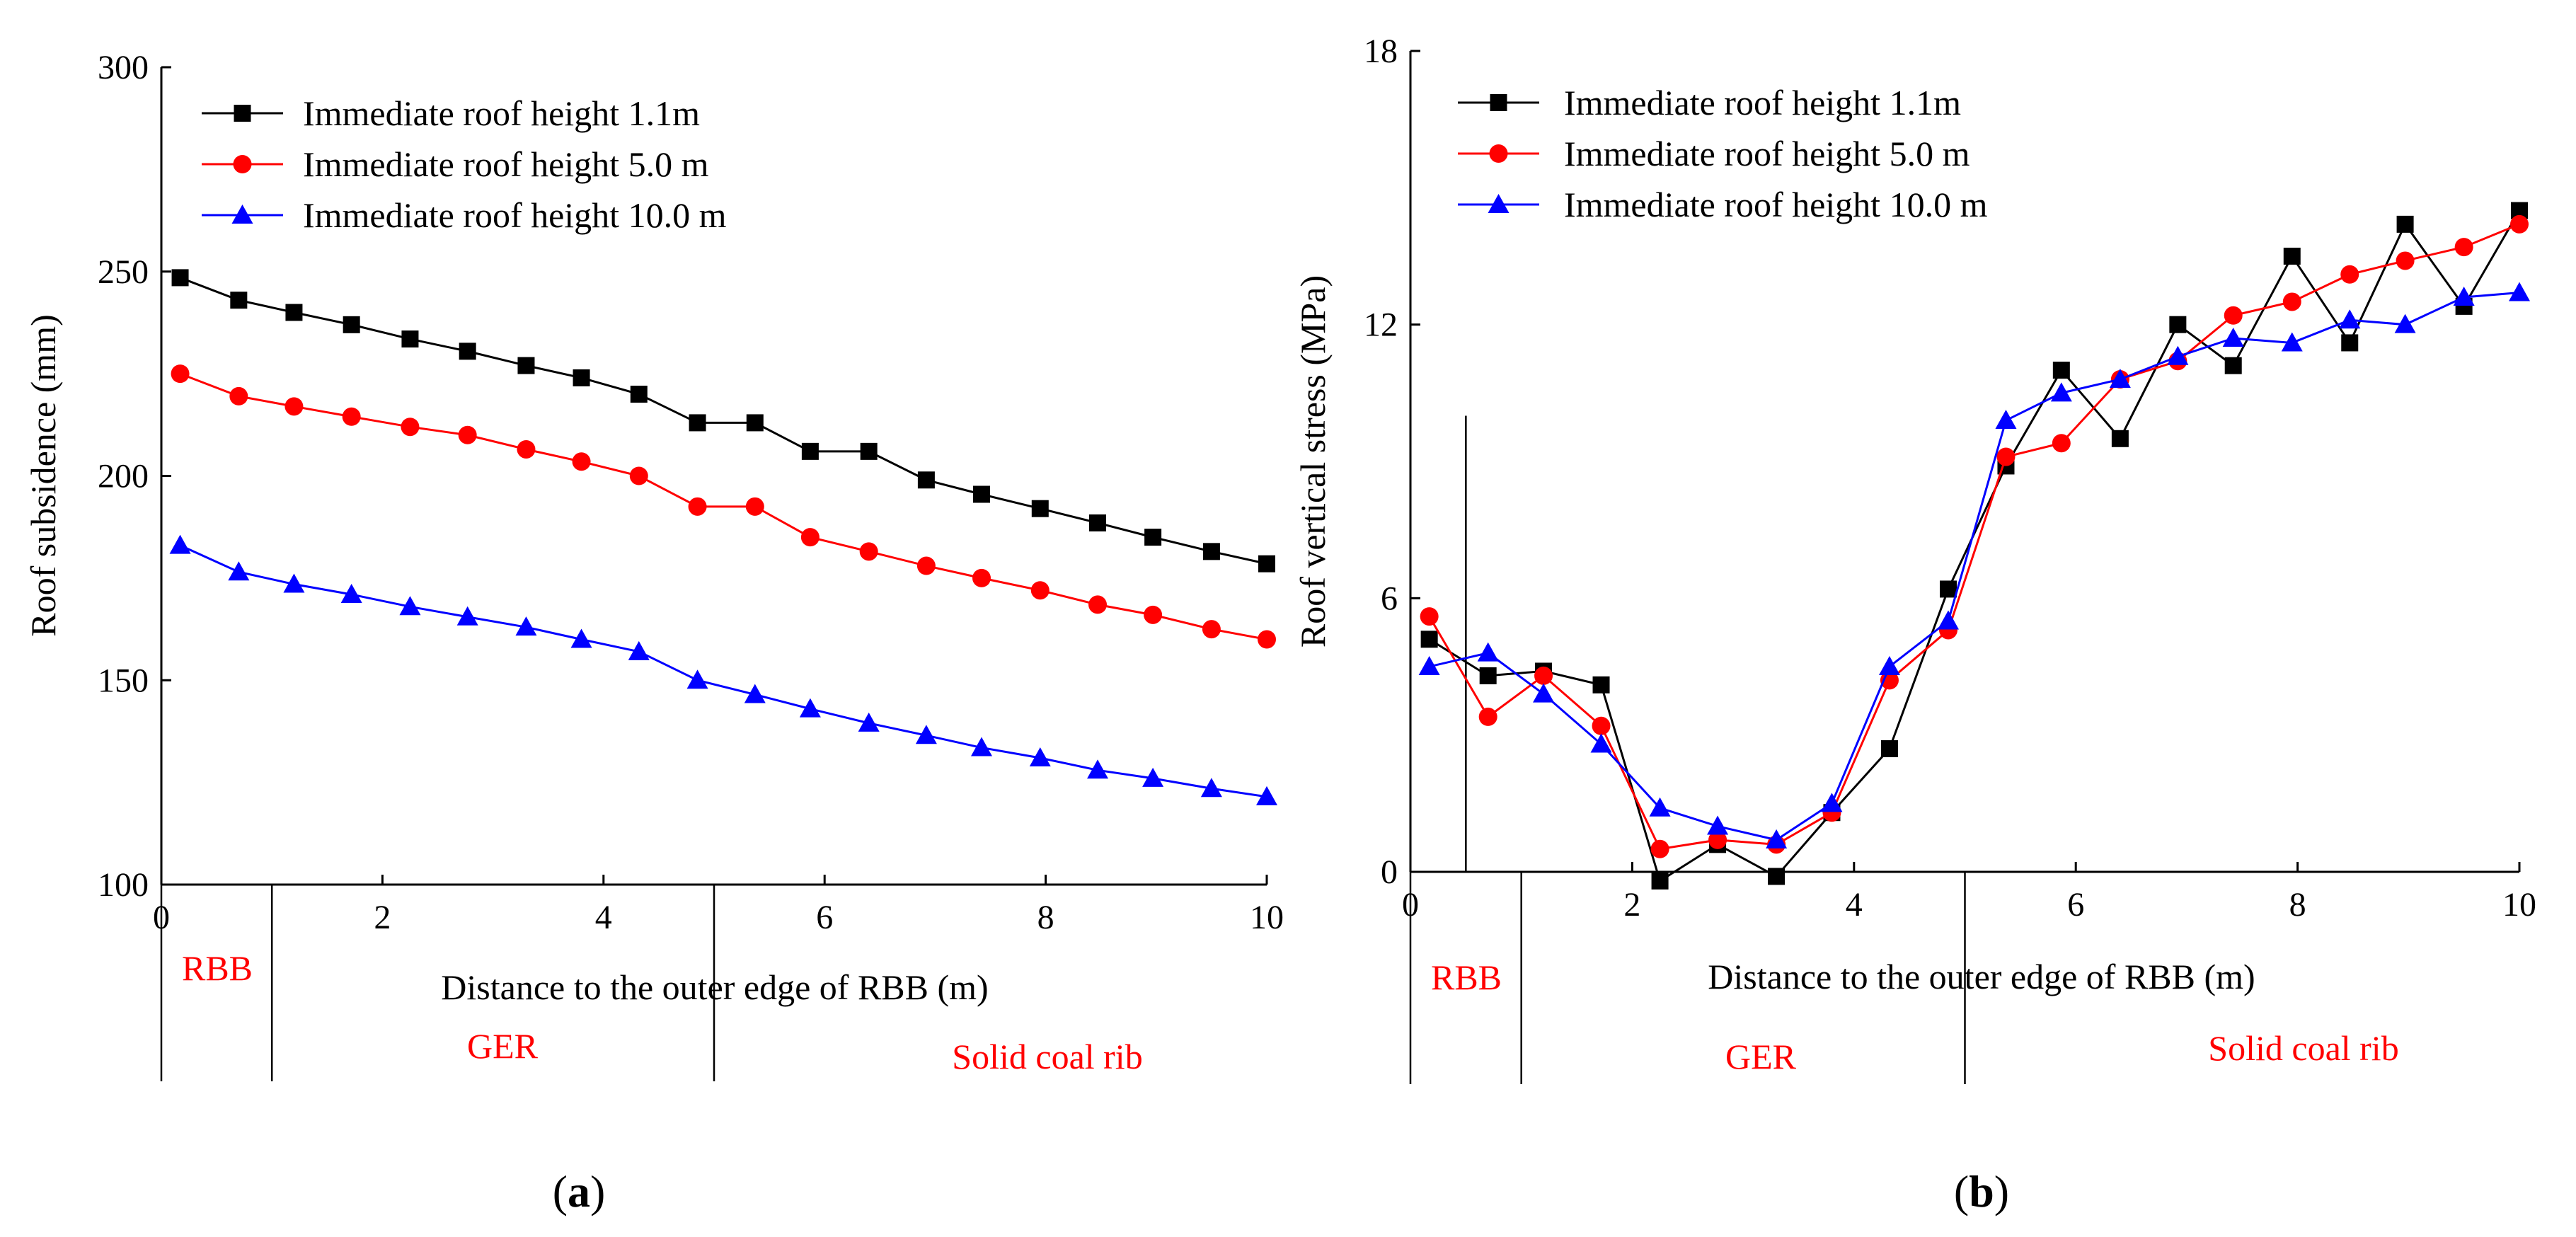 The image size is (2576, 1237). I want to click on zone-label: Solid coal rib, so click(1047, 1056).